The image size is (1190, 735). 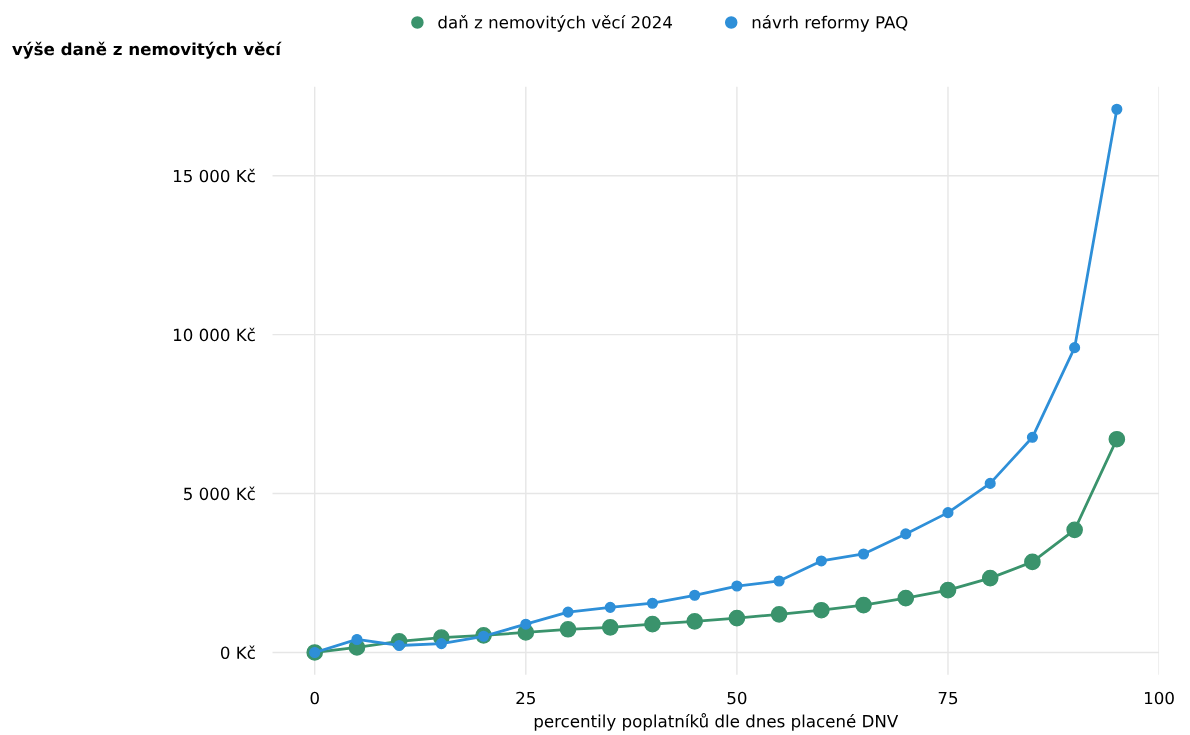 What do you see at coordinates (555, 23) in the screenshot?
I see `legend-label: daň z nemovitých věcí 2024` at bounding box center [555, 23].